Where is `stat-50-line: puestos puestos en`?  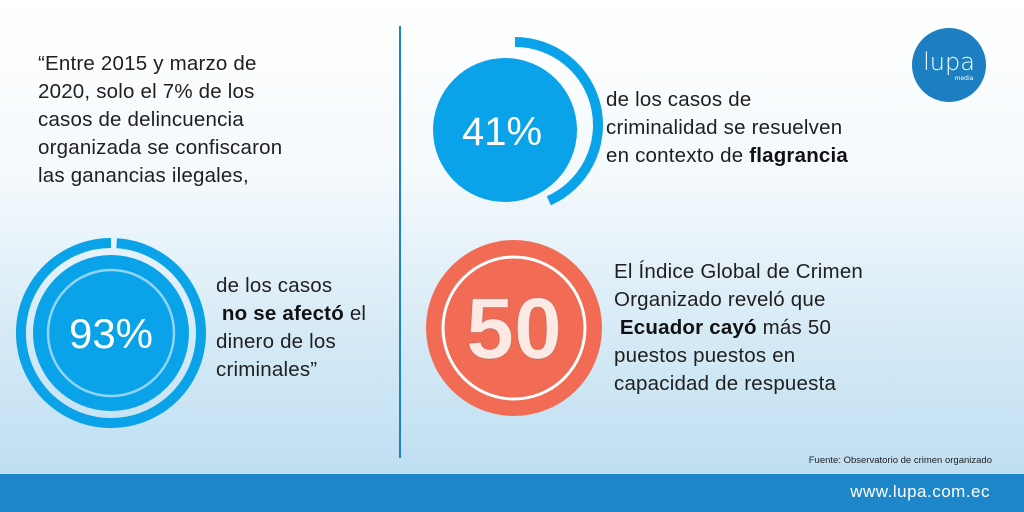 stat-50-line: puestos puestos en is located at coordinates (705, 355).